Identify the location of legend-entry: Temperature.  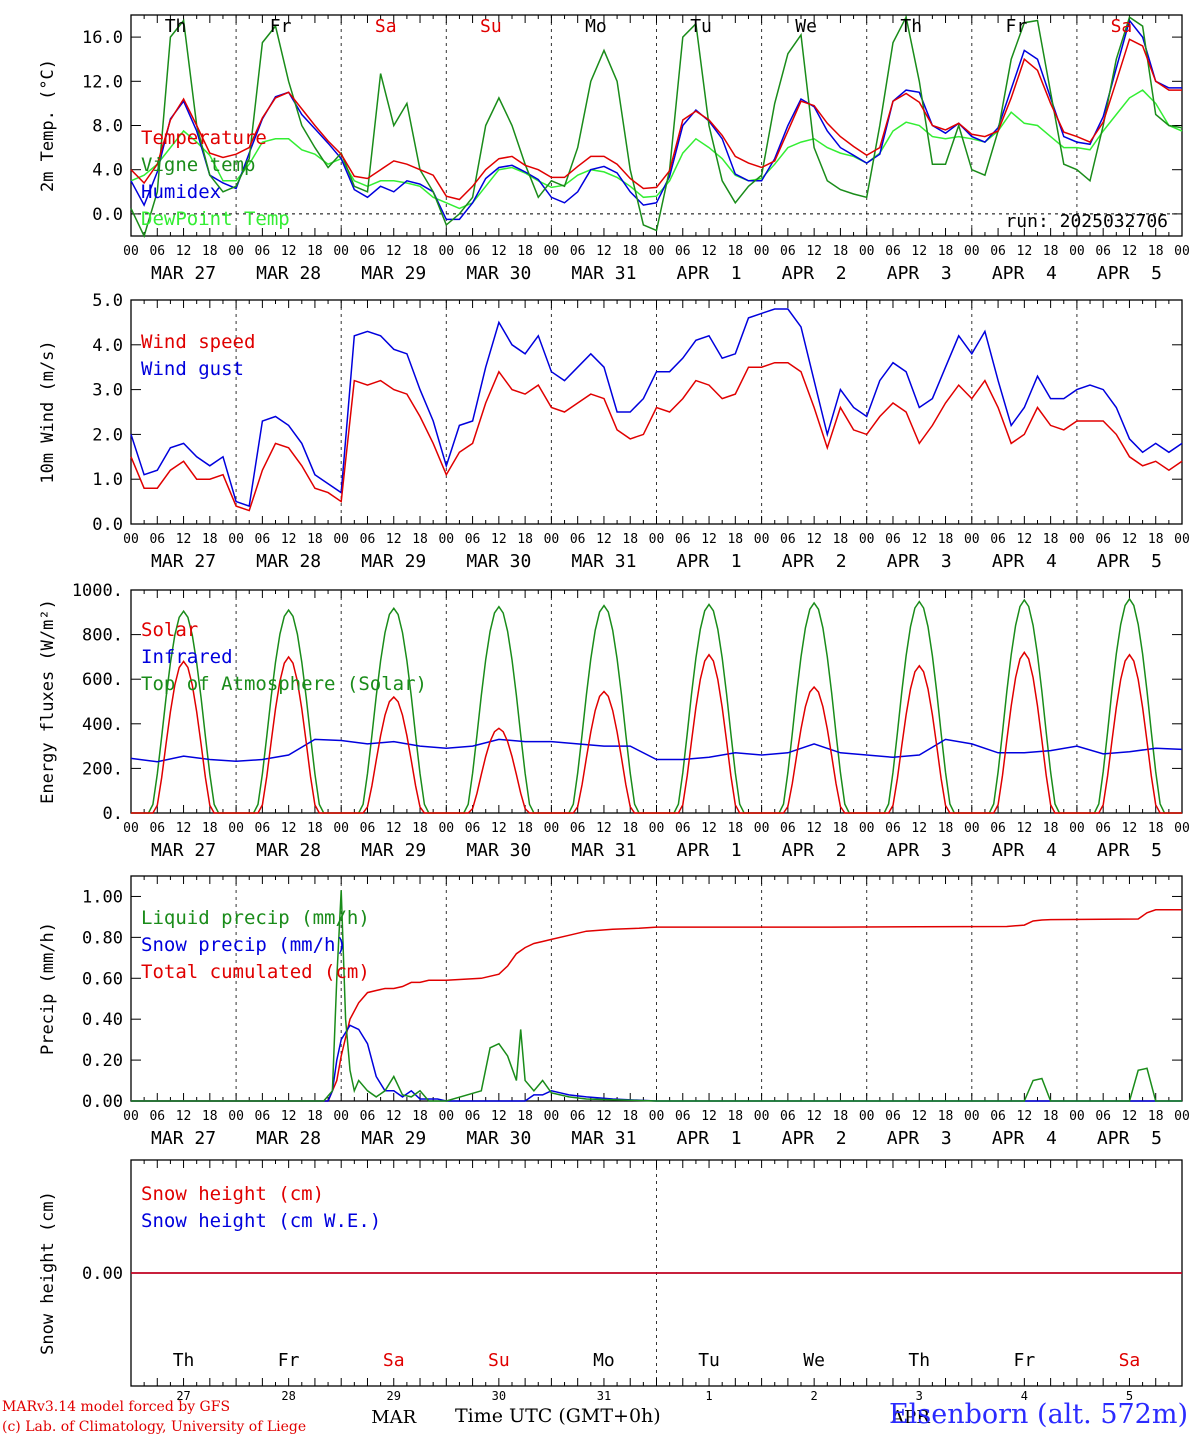
(204, 138).